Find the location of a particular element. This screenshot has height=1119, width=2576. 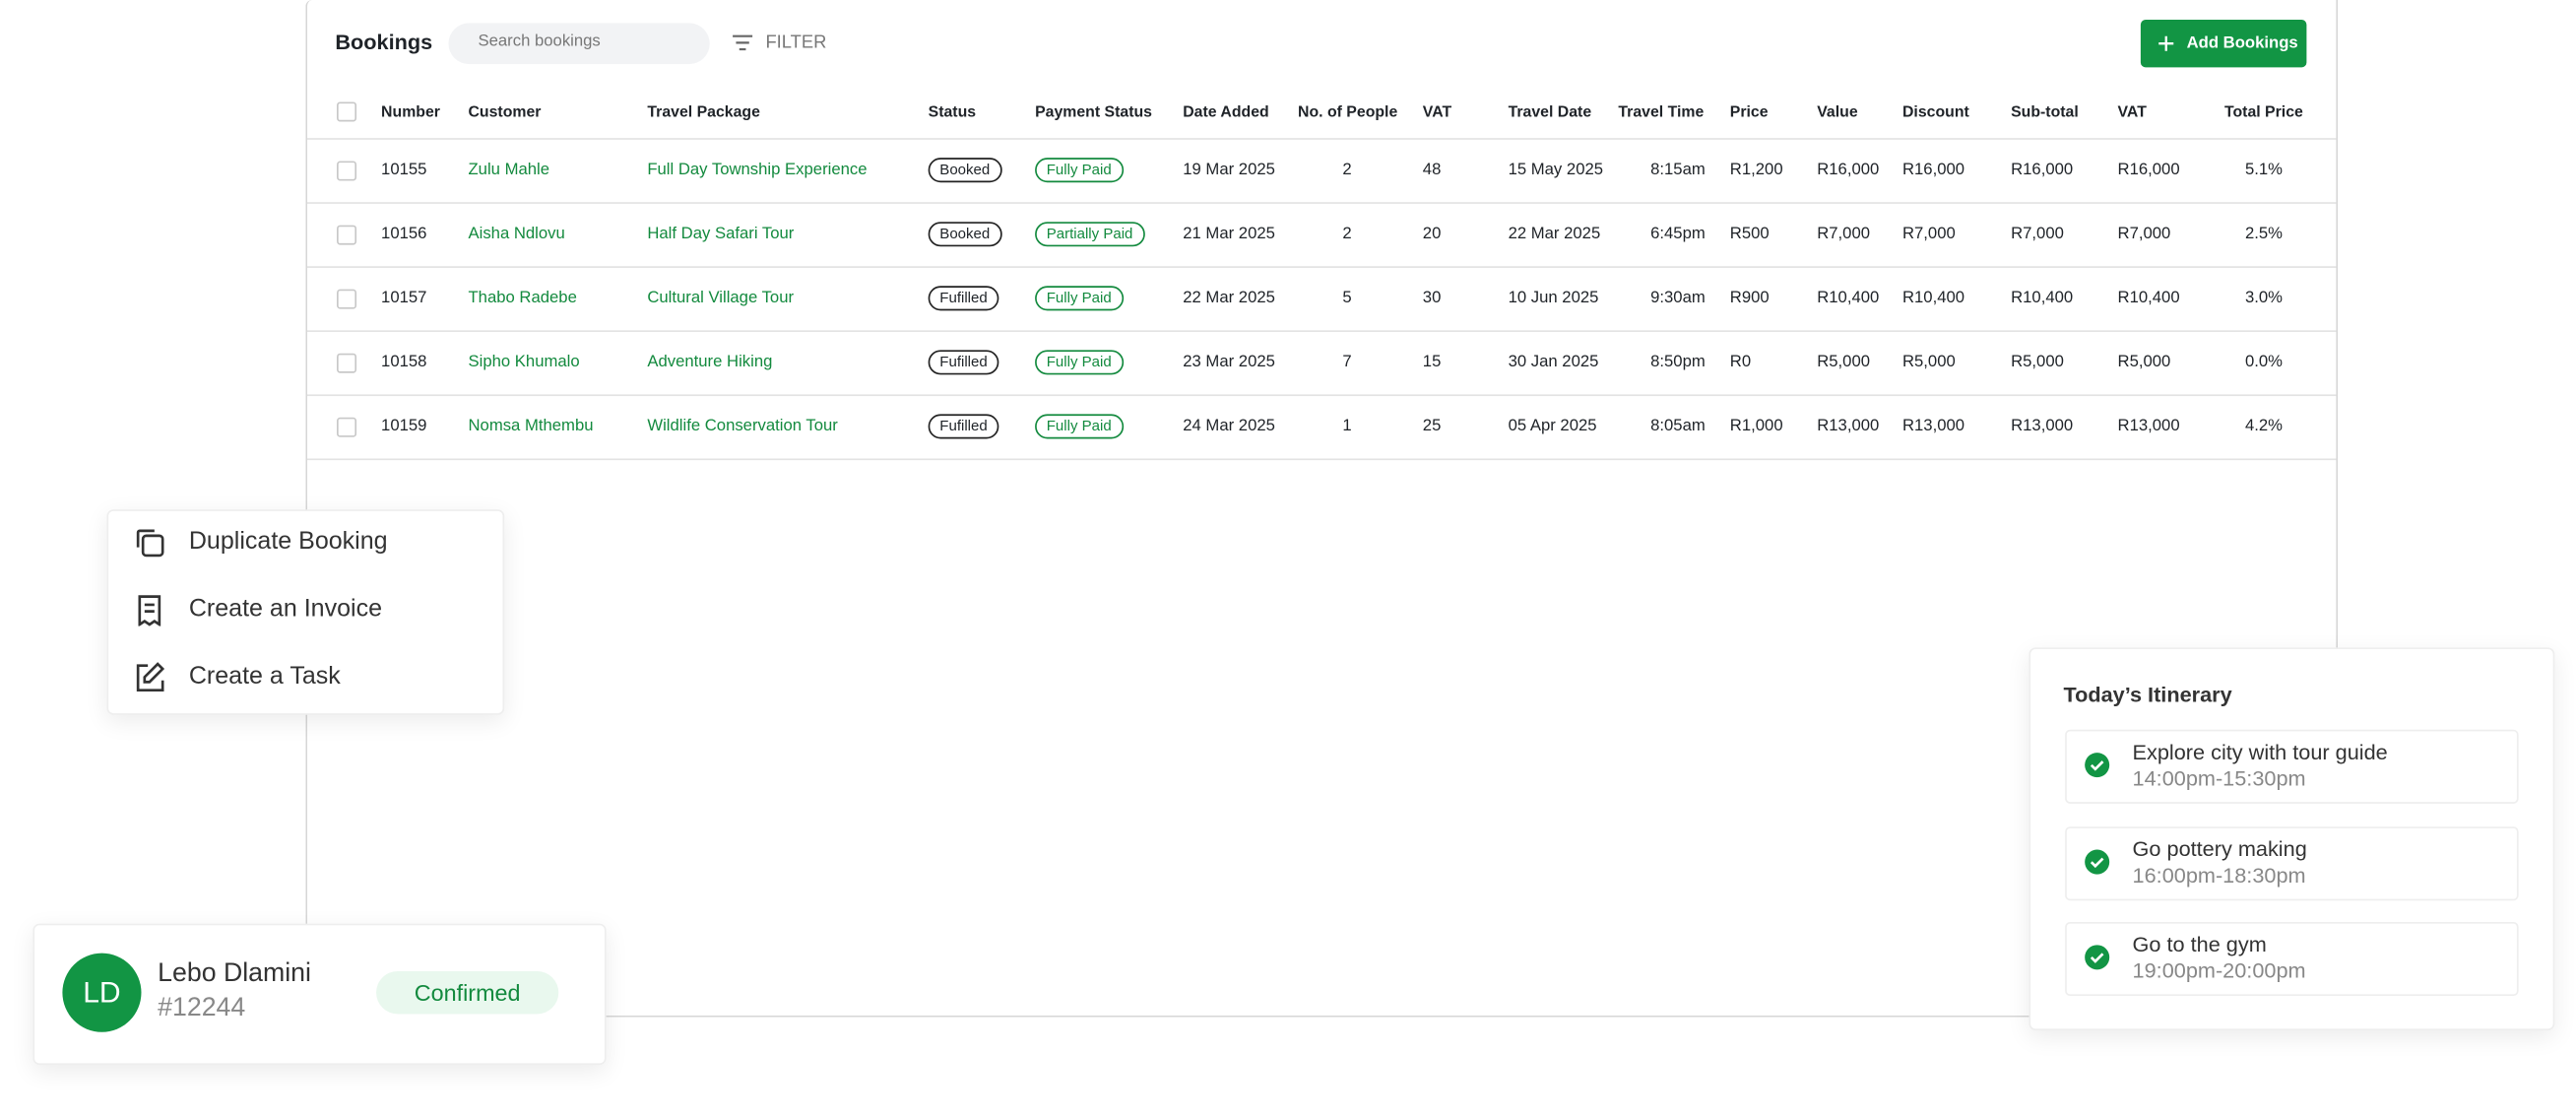

table-cell: 24 Mar 2025 is located at coordinates (1229, 426).